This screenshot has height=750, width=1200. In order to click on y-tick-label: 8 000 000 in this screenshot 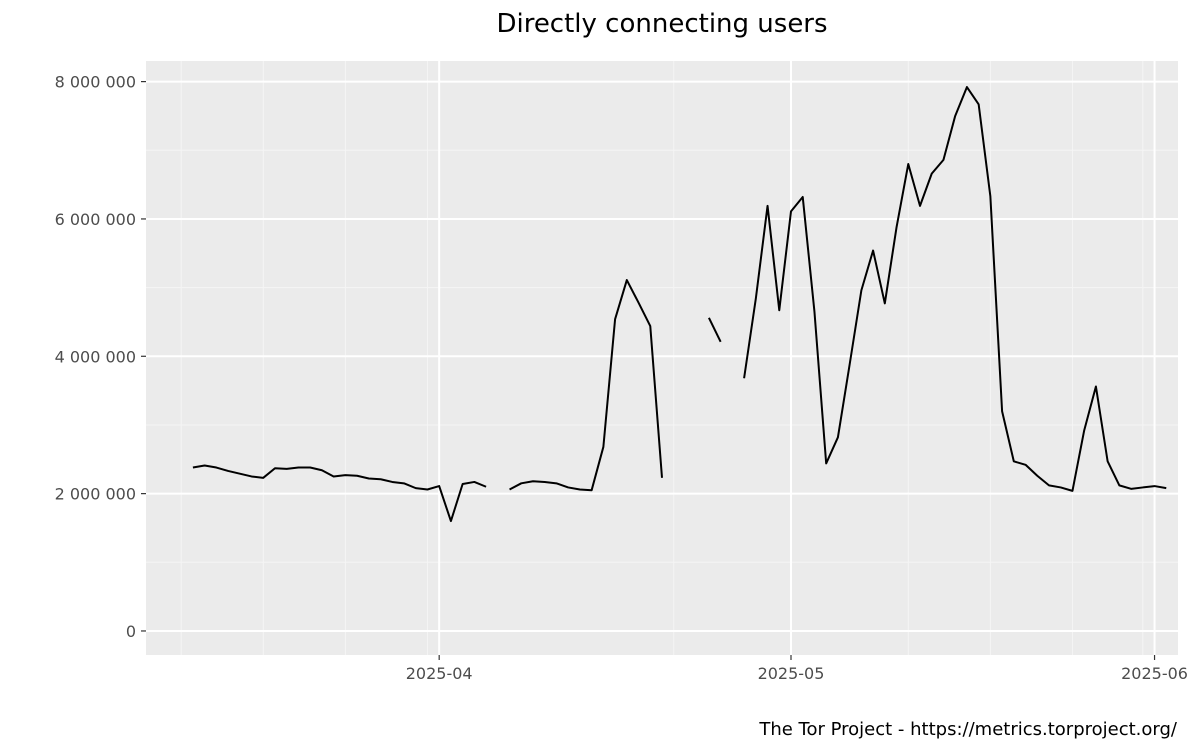, I will do `click(95, 82)`.